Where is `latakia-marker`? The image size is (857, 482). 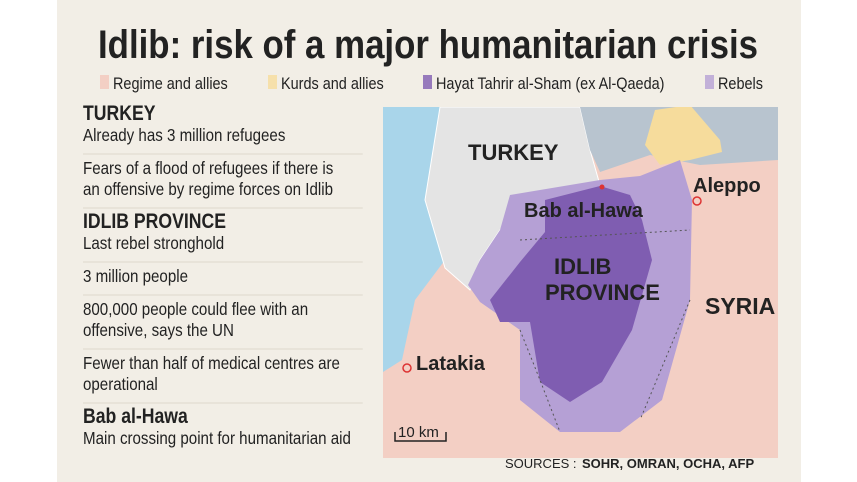 latakia-marker is located at coordinates (407, 368).